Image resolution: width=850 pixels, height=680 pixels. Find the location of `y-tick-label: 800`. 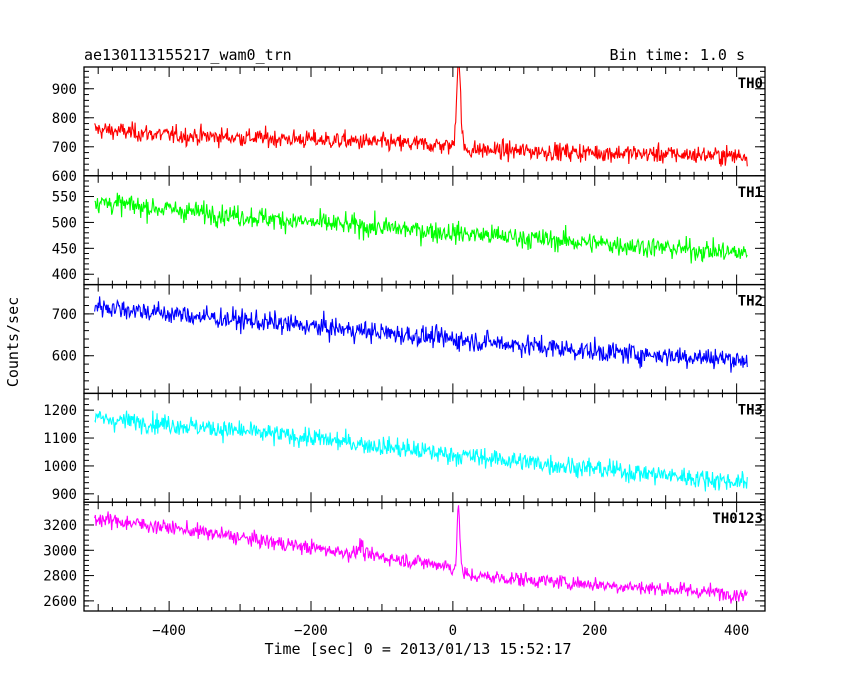

y-tick-label: 800 is located at coordinates (64, 119).